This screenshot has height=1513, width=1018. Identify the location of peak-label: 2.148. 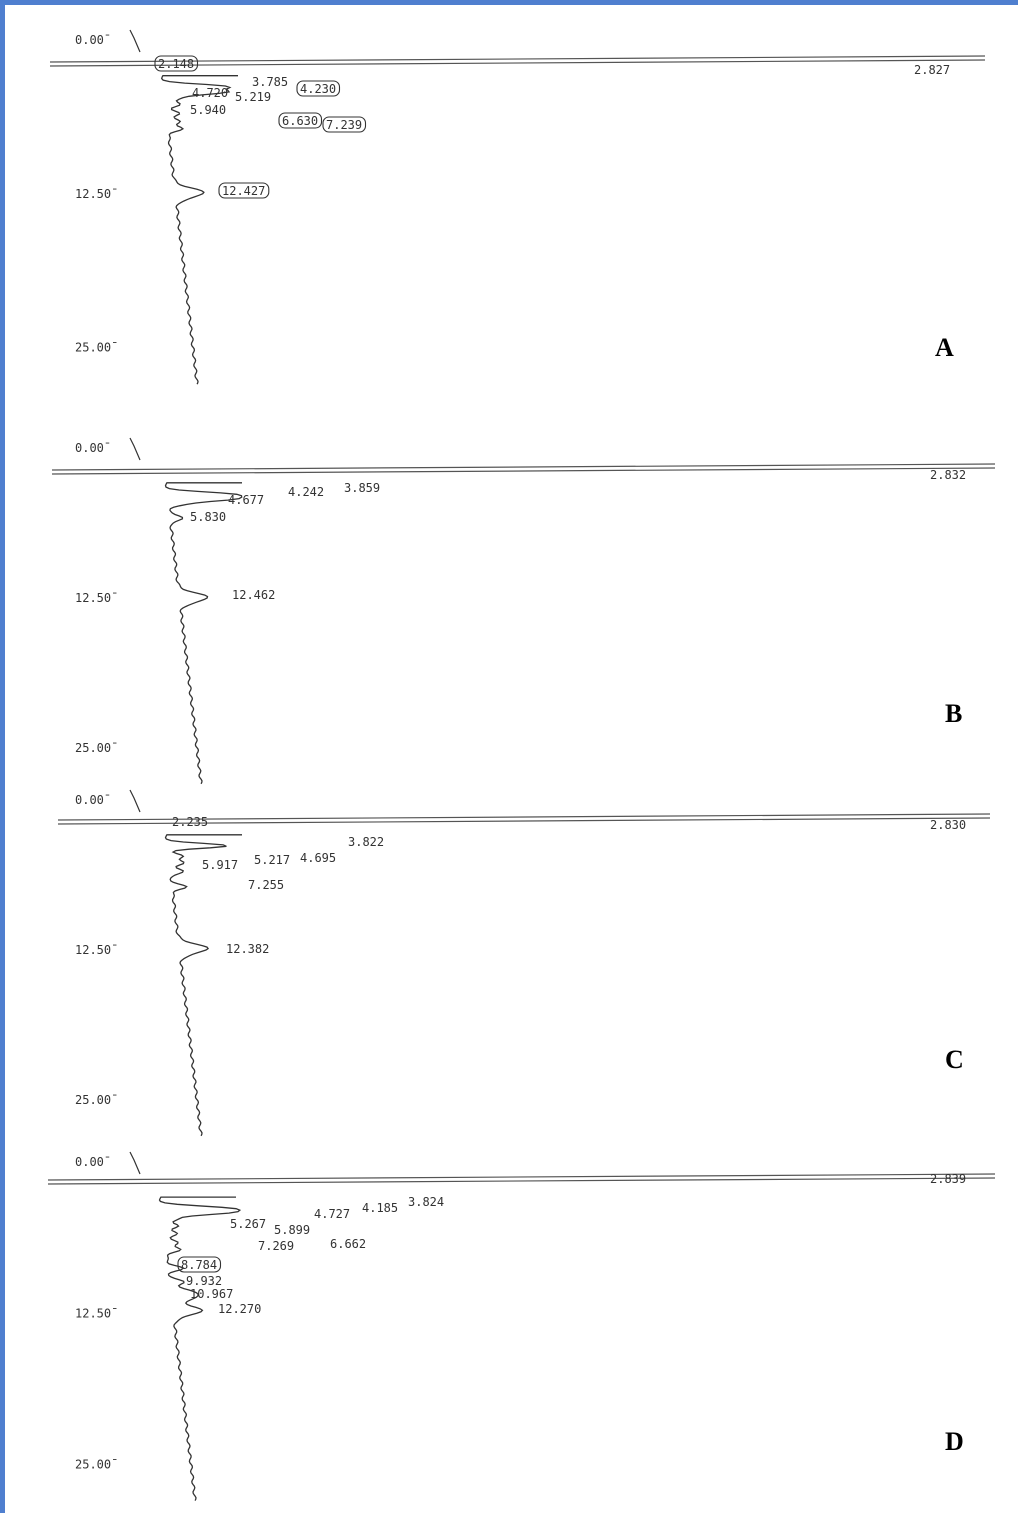
(176, 64).